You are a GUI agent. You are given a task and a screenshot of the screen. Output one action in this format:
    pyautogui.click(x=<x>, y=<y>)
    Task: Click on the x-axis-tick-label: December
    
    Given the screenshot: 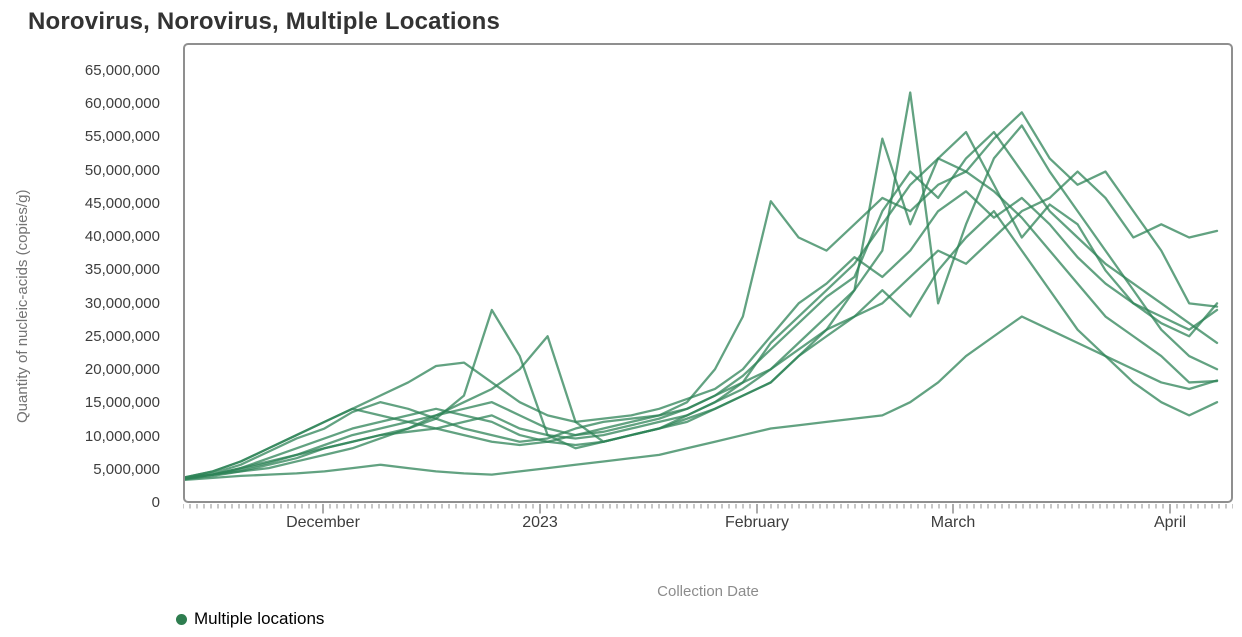 What is the action you would take?
    pyautogui.click(x=323, y=522)
    